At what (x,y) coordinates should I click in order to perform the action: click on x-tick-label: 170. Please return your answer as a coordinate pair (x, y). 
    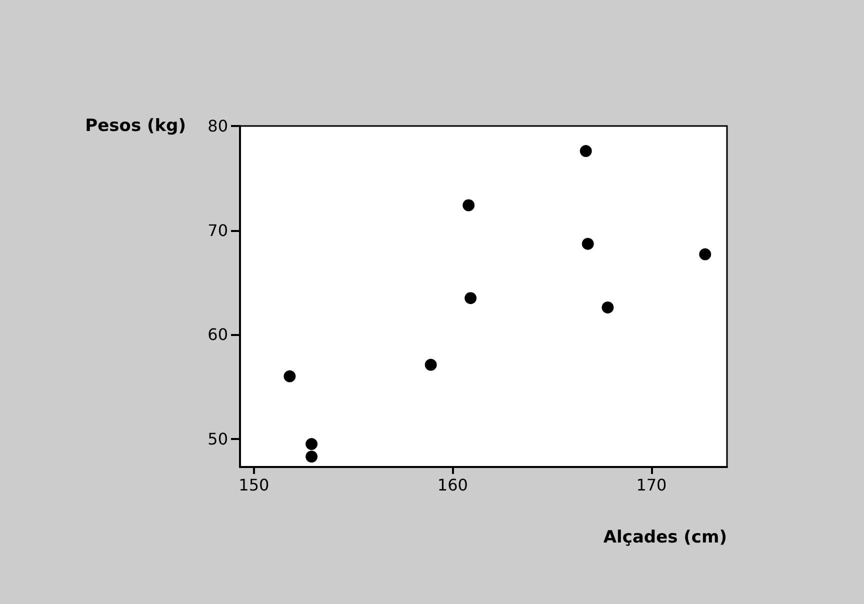
    Looking at the image, I should click on (651, 485).